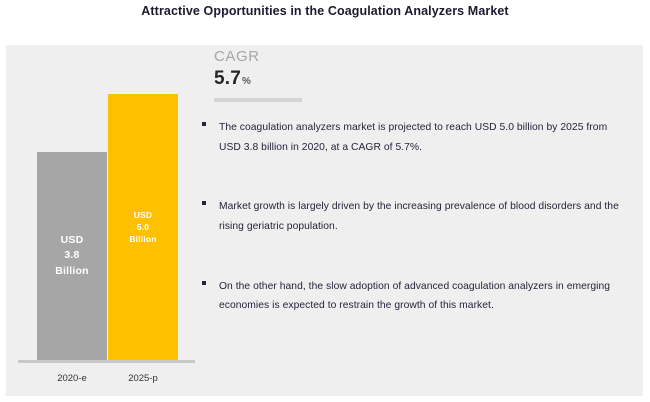  I want to click on bar-2020-e-label-line2: 3.8, so click(72, 255).